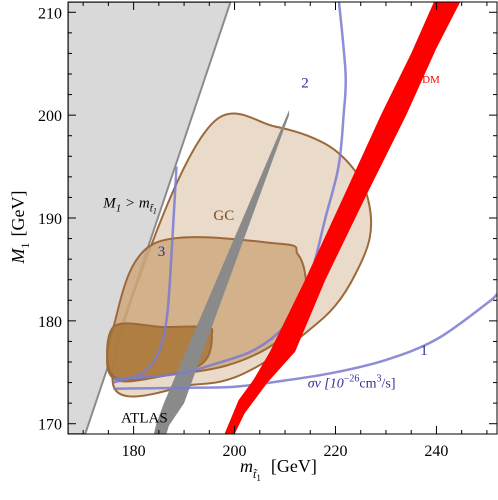  Describe the element at coordinates (134, 451) in the screenshot. I see `x-tick-label: 180` at that location.